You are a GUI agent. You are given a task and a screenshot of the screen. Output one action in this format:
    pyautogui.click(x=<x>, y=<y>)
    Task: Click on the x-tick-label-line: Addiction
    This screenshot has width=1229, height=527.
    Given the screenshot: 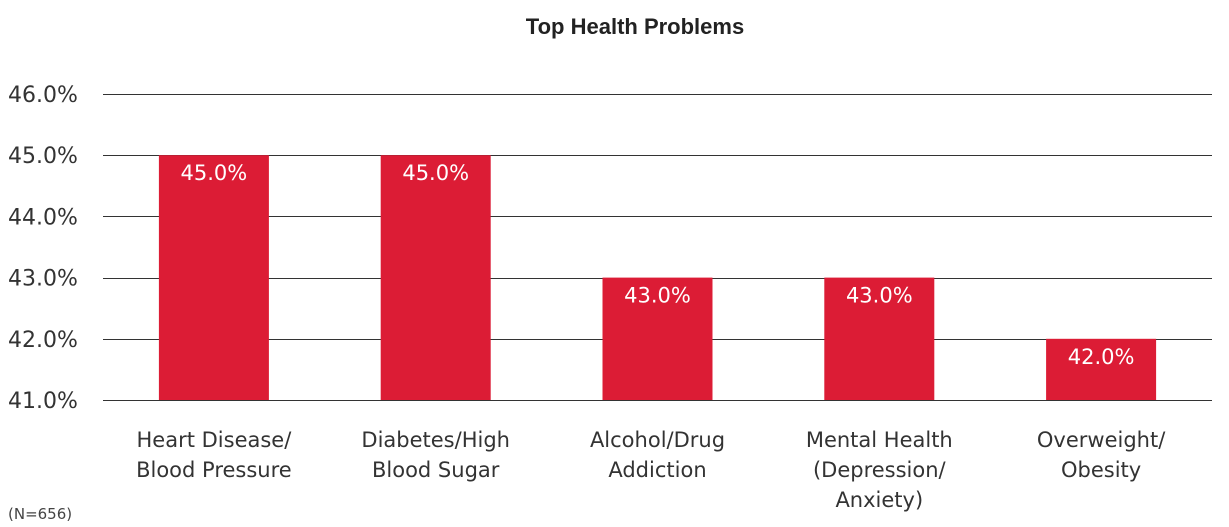 What is the action you would take?
    pyautogui.click(x=657, y=470)
    